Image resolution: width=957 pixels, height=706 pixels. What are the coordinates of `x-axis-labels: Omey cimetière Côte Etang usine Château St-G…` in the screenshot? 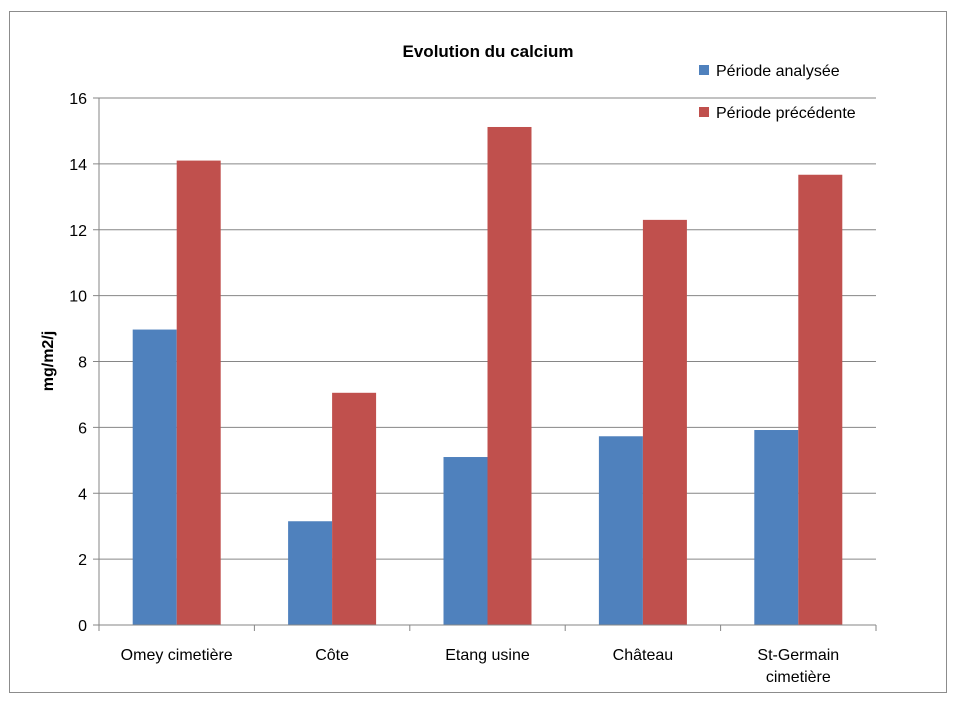 It's located at (480, 666).